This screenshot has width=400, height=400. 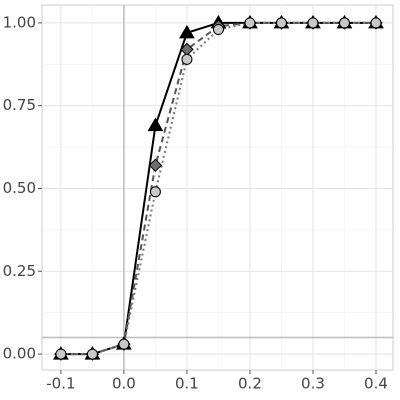 I want to click on x-tick-label: 0.4, so click(x=376, y=384).